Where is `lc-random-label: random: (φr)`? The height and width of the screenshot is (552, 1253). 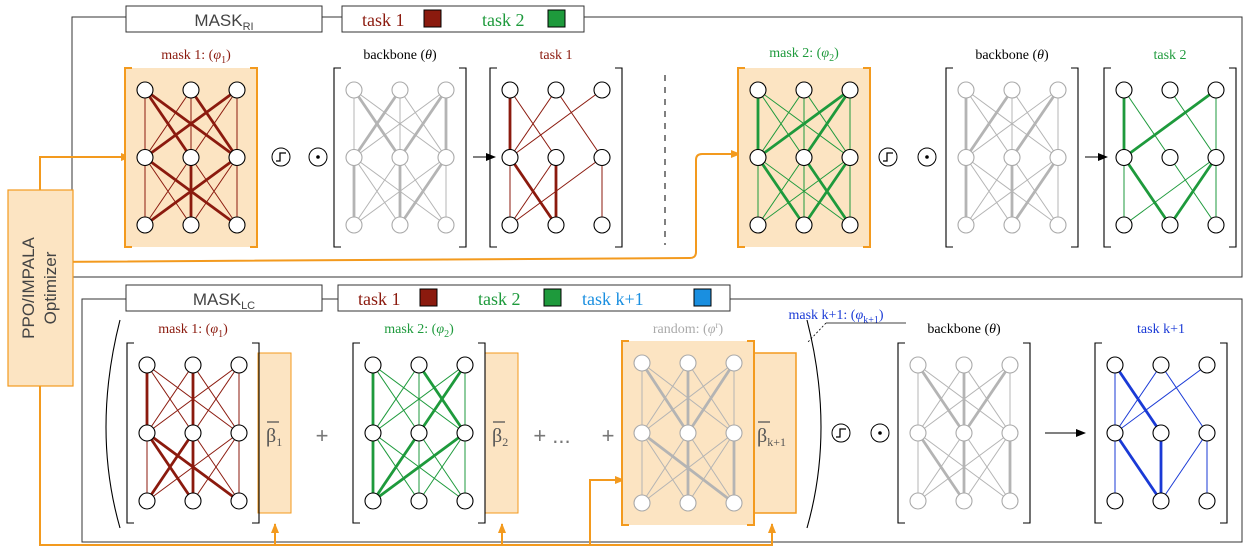
lc-random-label: random: (φr) is located at coordinates (688, 328).